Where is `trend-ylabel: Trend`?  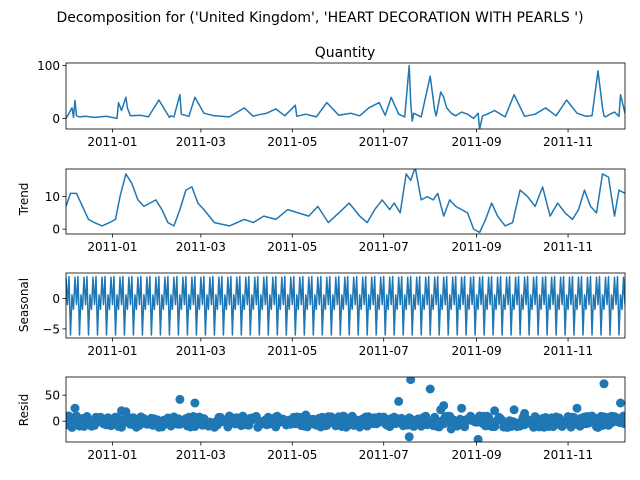
trend-ylabel: Trend is located at coordinates (24, 200).